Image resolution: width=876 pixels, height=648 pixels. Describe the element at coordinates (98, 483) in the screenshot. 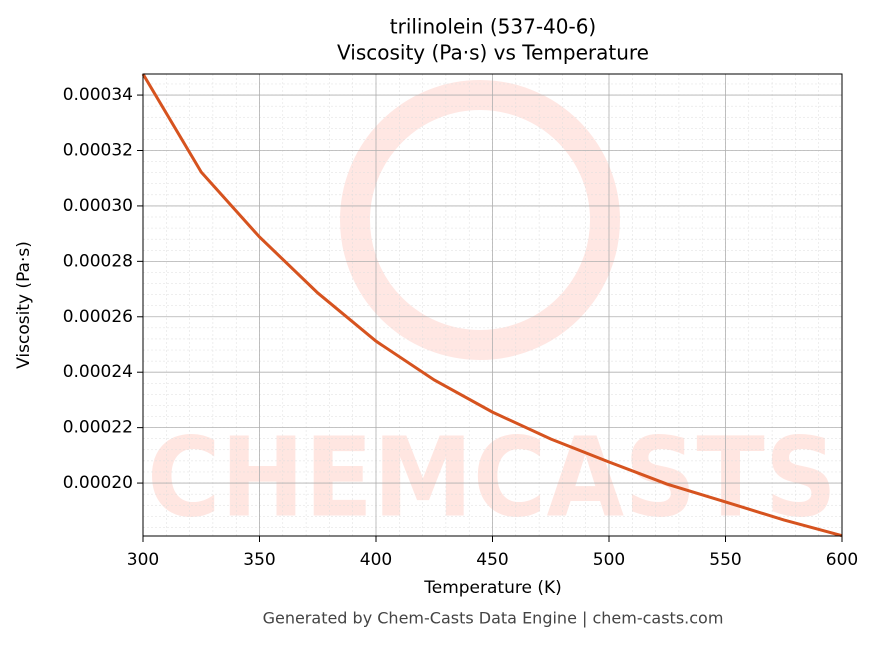

I see `y-tick-label: 0.00020` at that location.